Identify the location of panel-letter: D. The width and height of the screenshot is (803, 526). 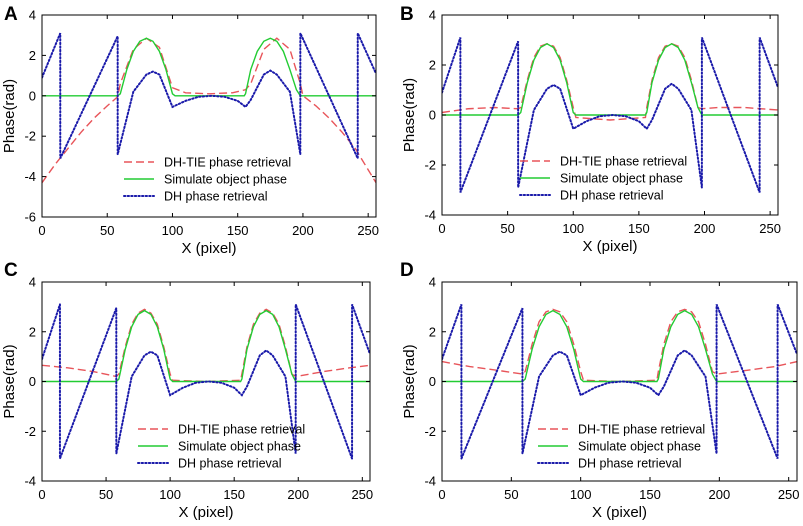
(407, 270).